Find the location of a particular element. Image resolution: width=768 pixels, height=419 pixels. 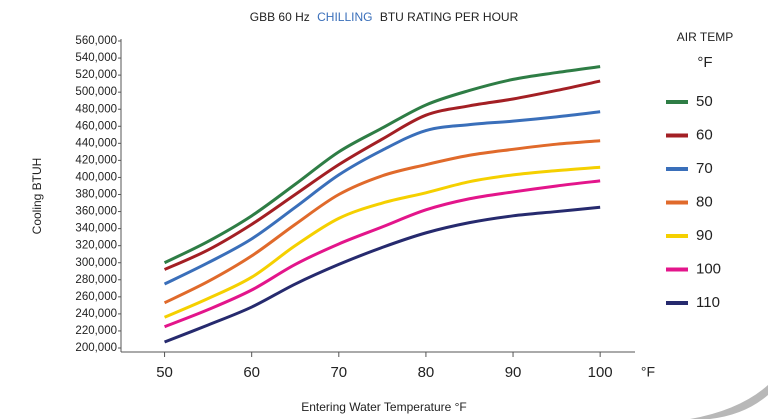

legend-label: 100 is located at coordinates (708, 268).